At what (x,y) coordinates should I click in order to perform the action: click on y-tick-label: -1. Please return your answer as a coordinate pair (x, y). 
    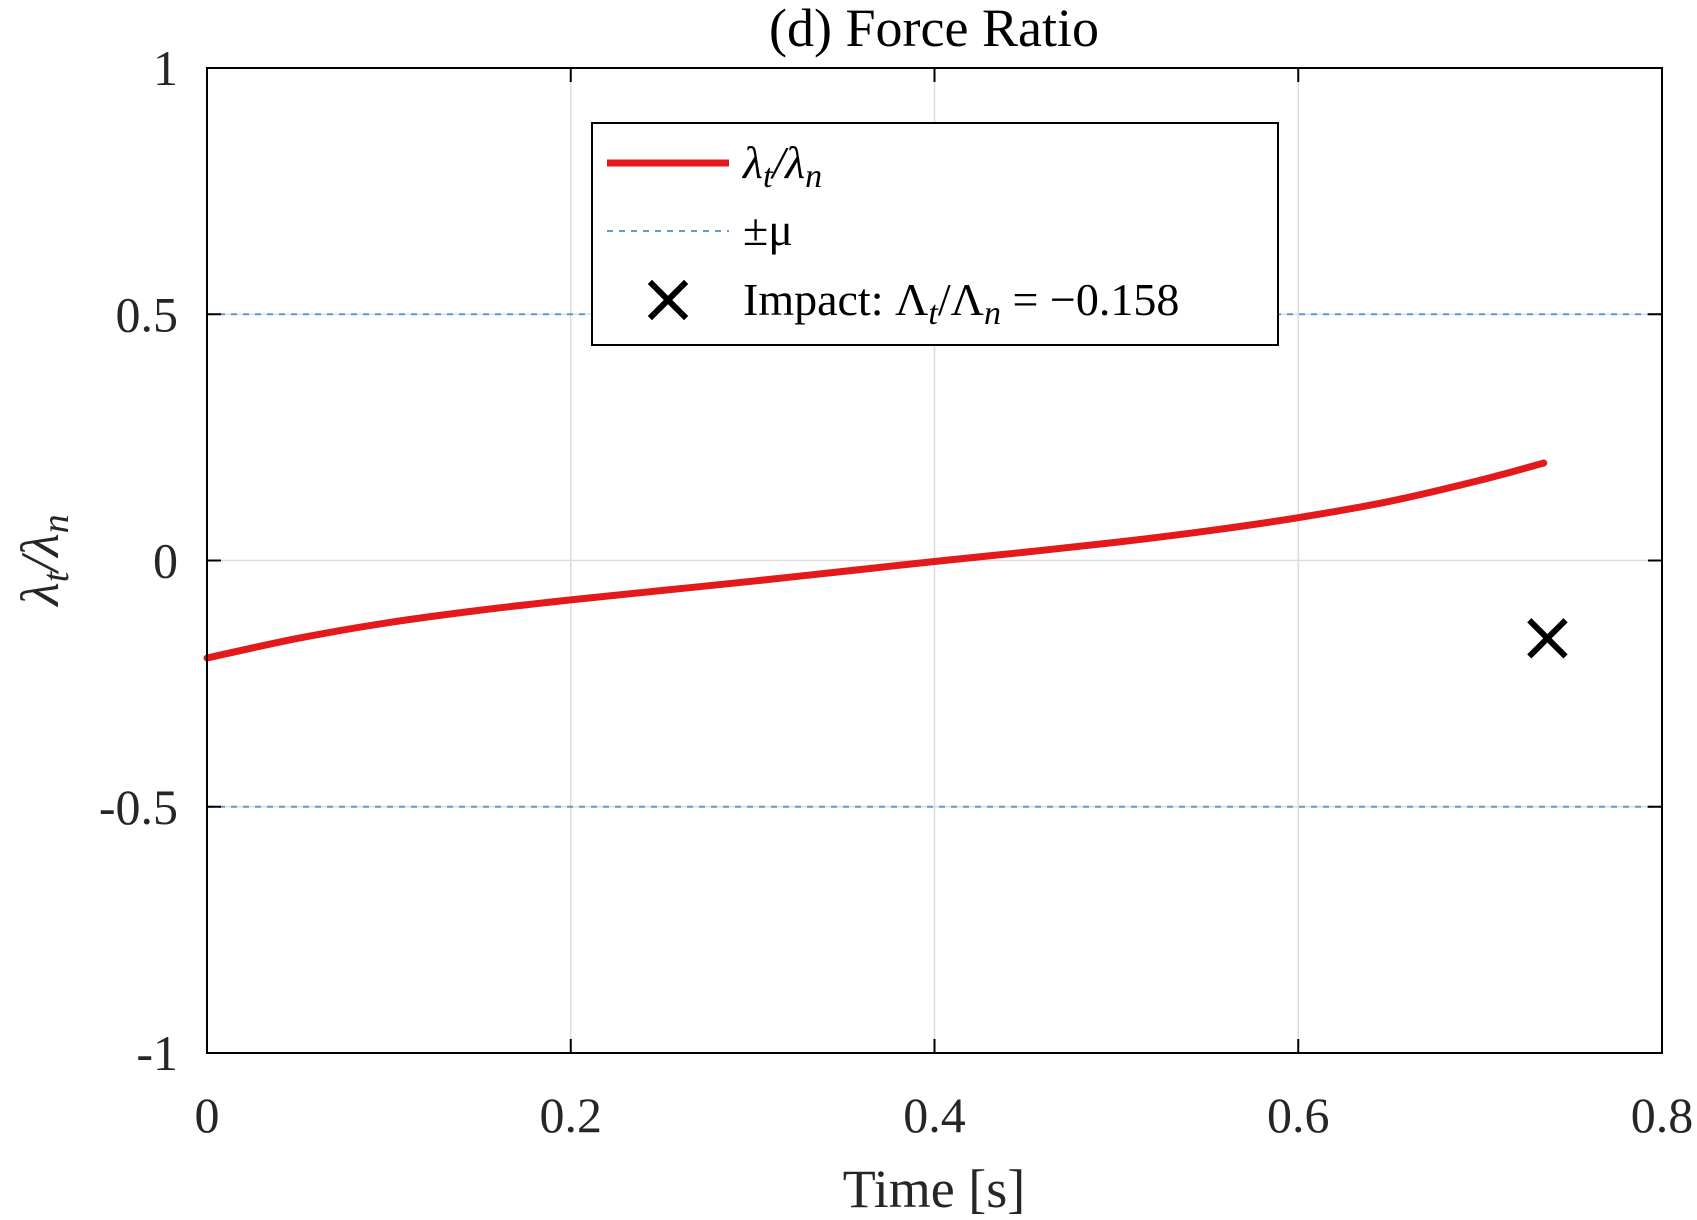
    Looking at the image, I should click on (157, 1053).